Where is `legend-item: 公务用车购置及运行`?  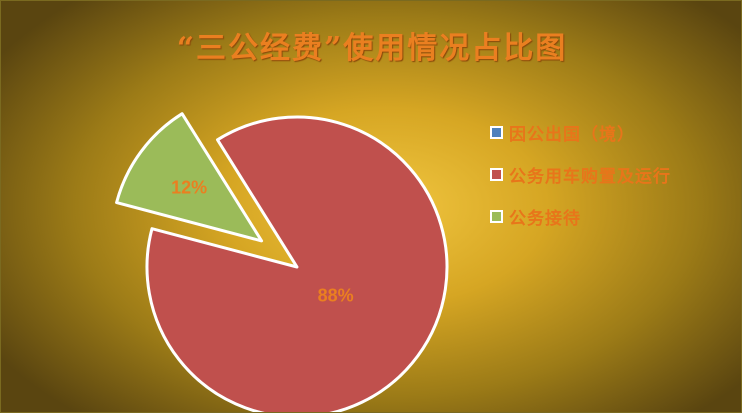
legend-item: 公务用车购置及运行 is located at coordinates (580, 174).